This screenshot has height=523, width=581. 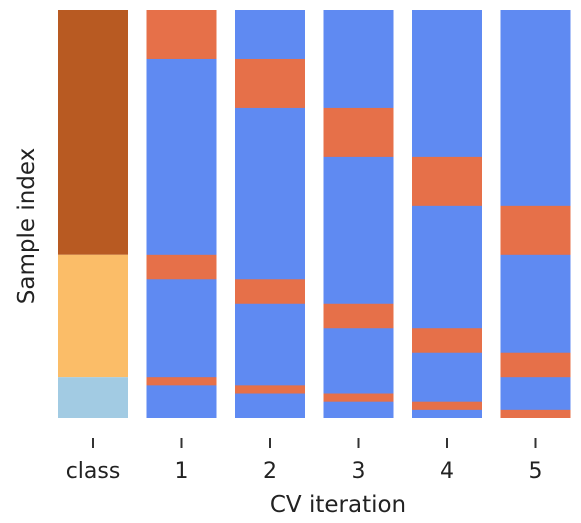 I want to click on x-axis-label: CV iteration, so click(x=338, y=505).